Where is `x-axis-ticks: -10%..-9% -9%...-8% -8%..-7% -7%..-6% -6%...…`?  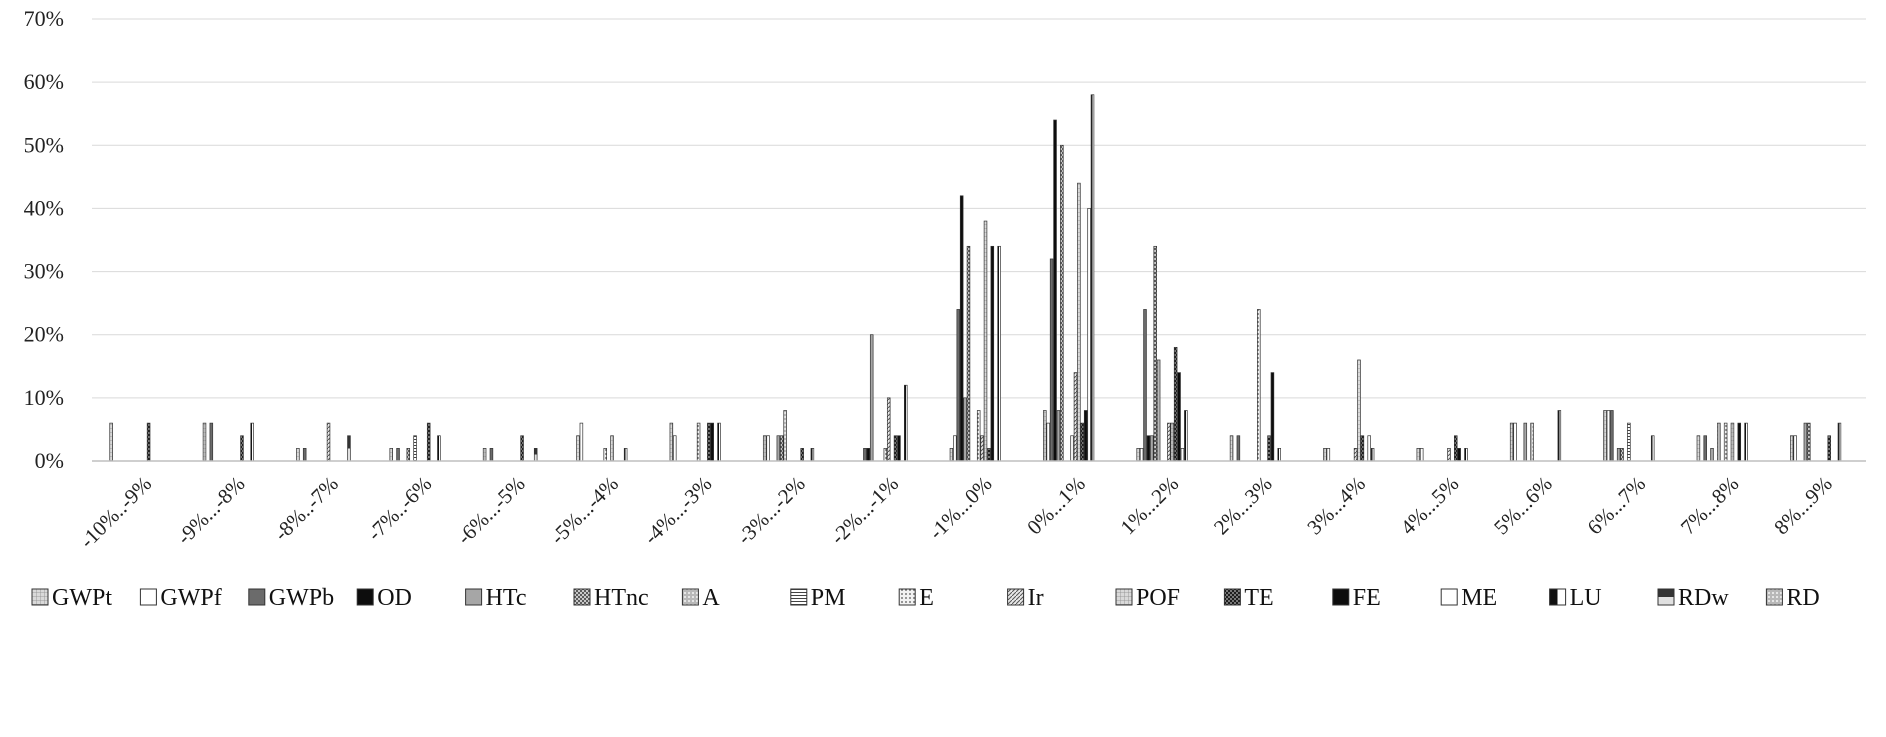
x-axis-ticks: -10%..-9% -9%...-8% -8%..-7% -7%..-6% -6%...… is located at coordinates (956, 512).